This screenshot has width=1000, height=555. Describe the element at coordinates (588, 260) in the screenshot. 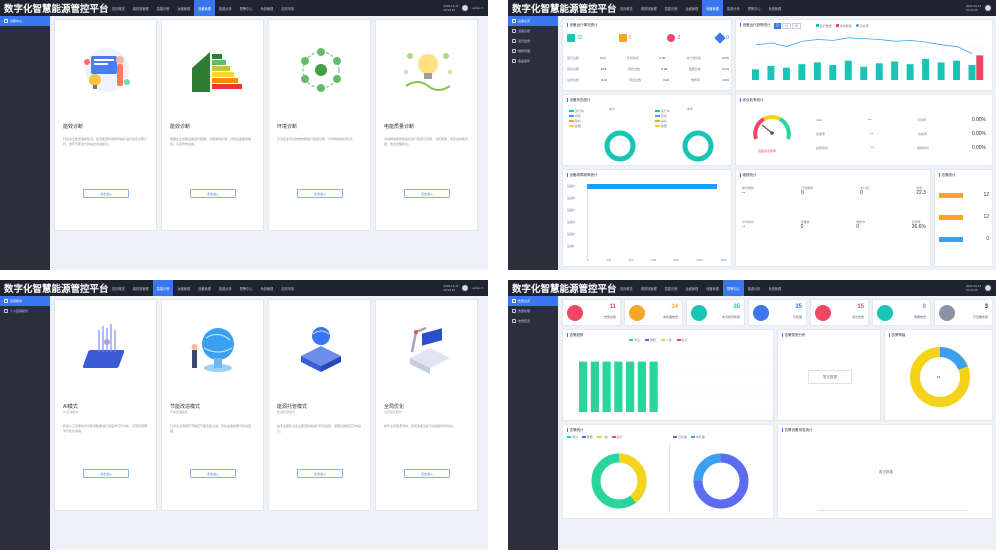

I see `axis-tick: 0` at that location.